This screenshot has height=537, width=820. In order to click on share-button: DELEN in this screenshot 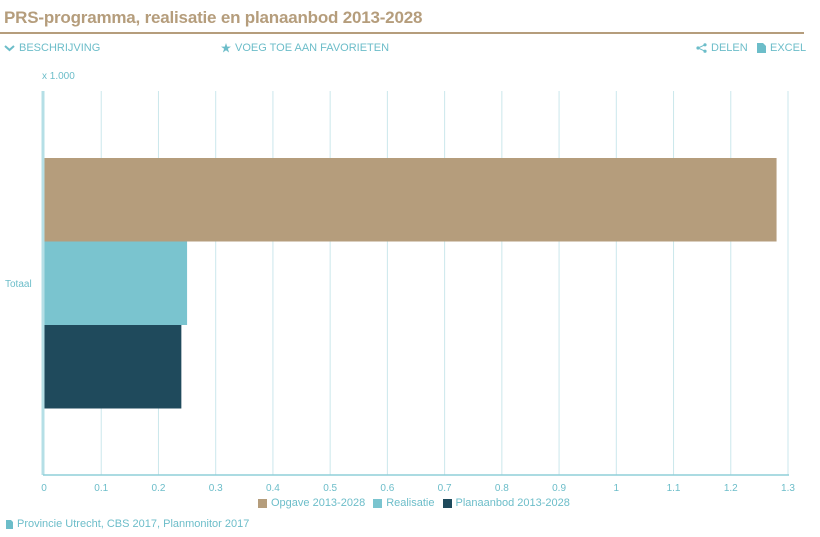, I will do `click(722, 48)`.